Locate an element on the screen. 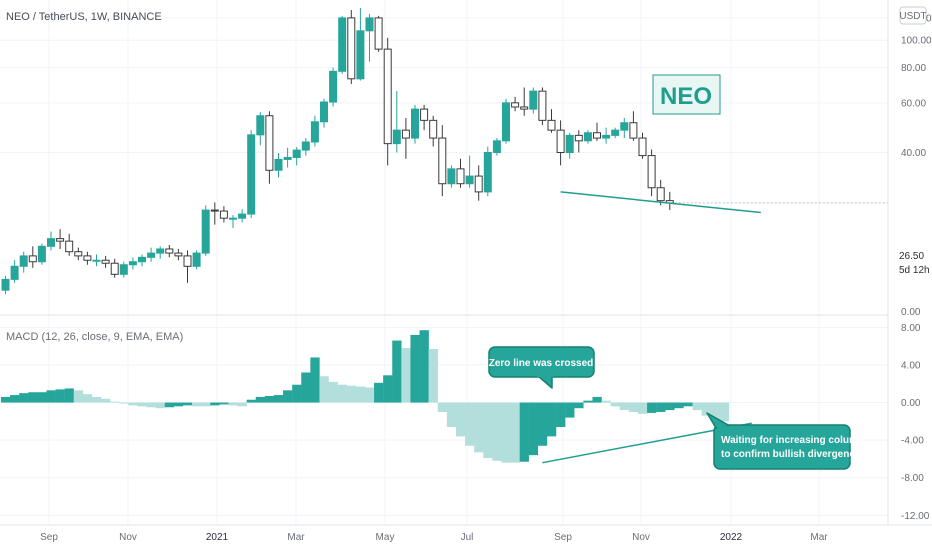 The height and width of the screenshot is (550, 932). time-axis-ticks: Sep Nov 2021 Mar May Jul Sep Nov 2022 Mar is located at coordinates (434, 537).